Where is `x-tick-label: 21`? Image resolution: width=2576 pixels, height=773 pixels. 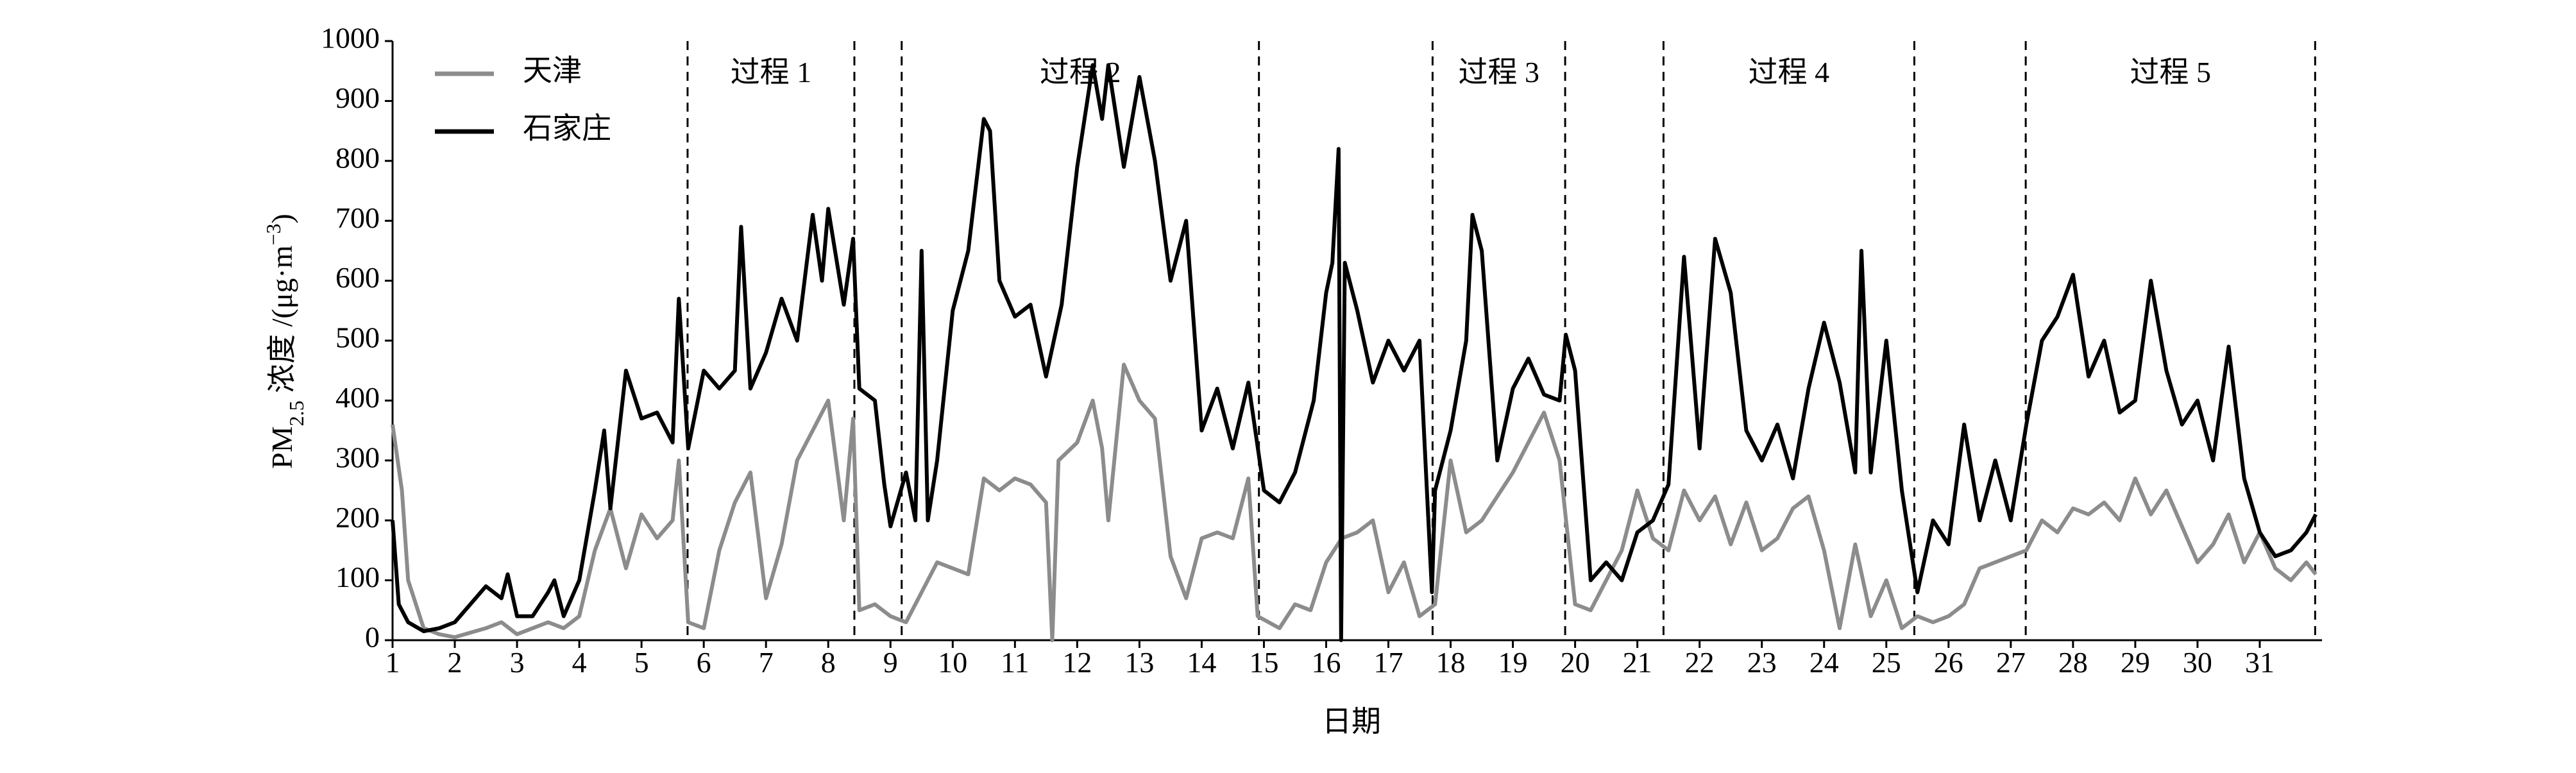 x-tick-label: 21 is located at coordinates (1637, 662).